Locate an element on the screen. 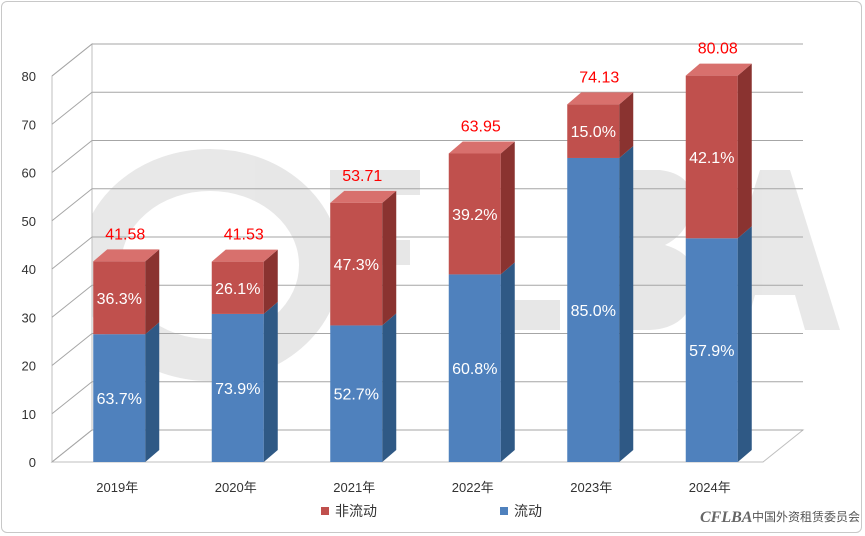  x-tick-label: 2022年 is located at coordinates (473, 487).